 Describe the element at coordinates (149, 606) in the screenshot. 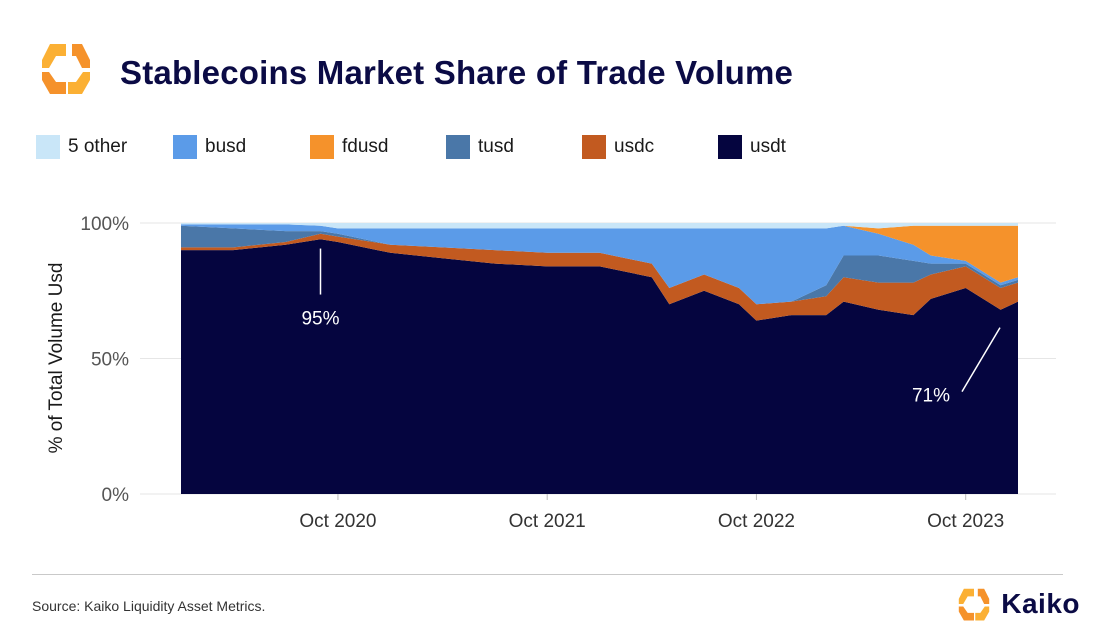

I see `source-note: Source: Kaiko Liquidity Asset Metrics.` at that location.